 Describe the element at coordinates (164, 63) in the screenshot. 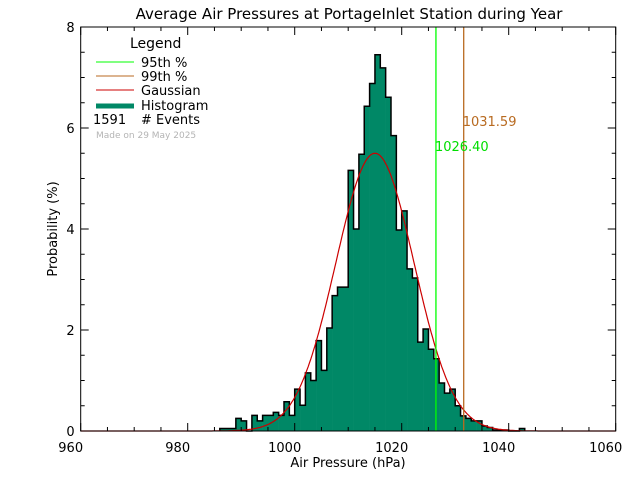

I see `legend-label-95th: 95th %` at that location.